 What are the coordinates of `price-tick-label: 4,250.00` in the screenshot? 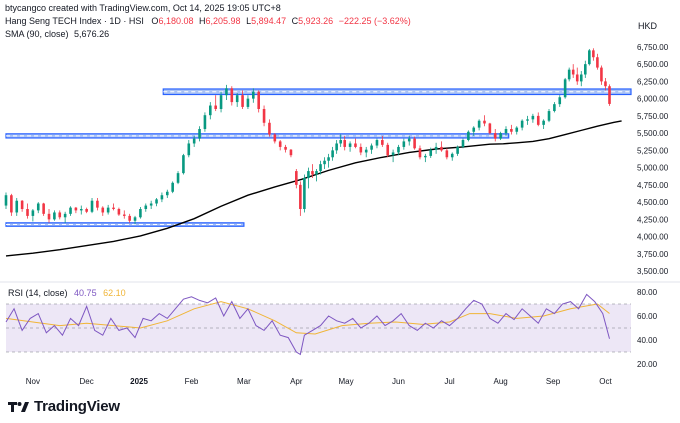 It's located at (653, 219).